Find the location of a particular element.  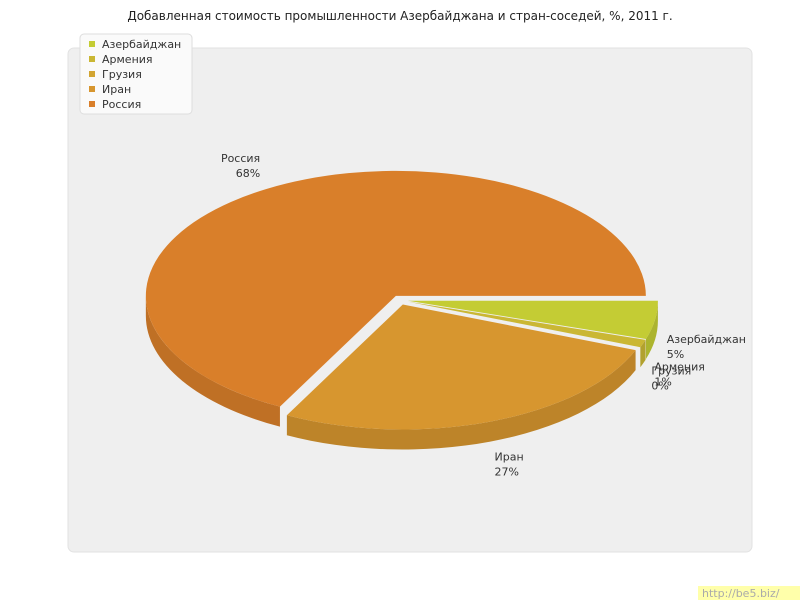

slice-label: Азербайджан is located at coordinates (706, 339).